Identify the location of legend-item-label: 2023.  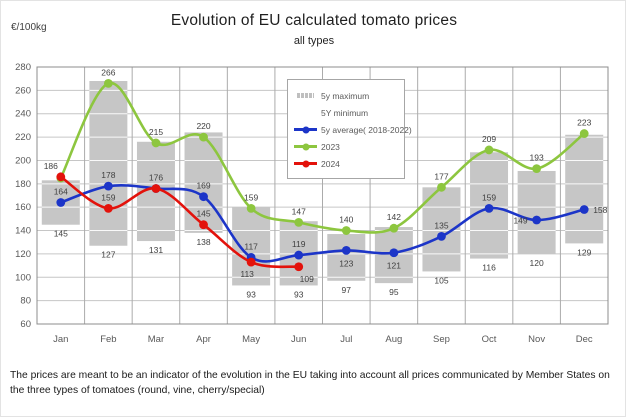
(330, 146).